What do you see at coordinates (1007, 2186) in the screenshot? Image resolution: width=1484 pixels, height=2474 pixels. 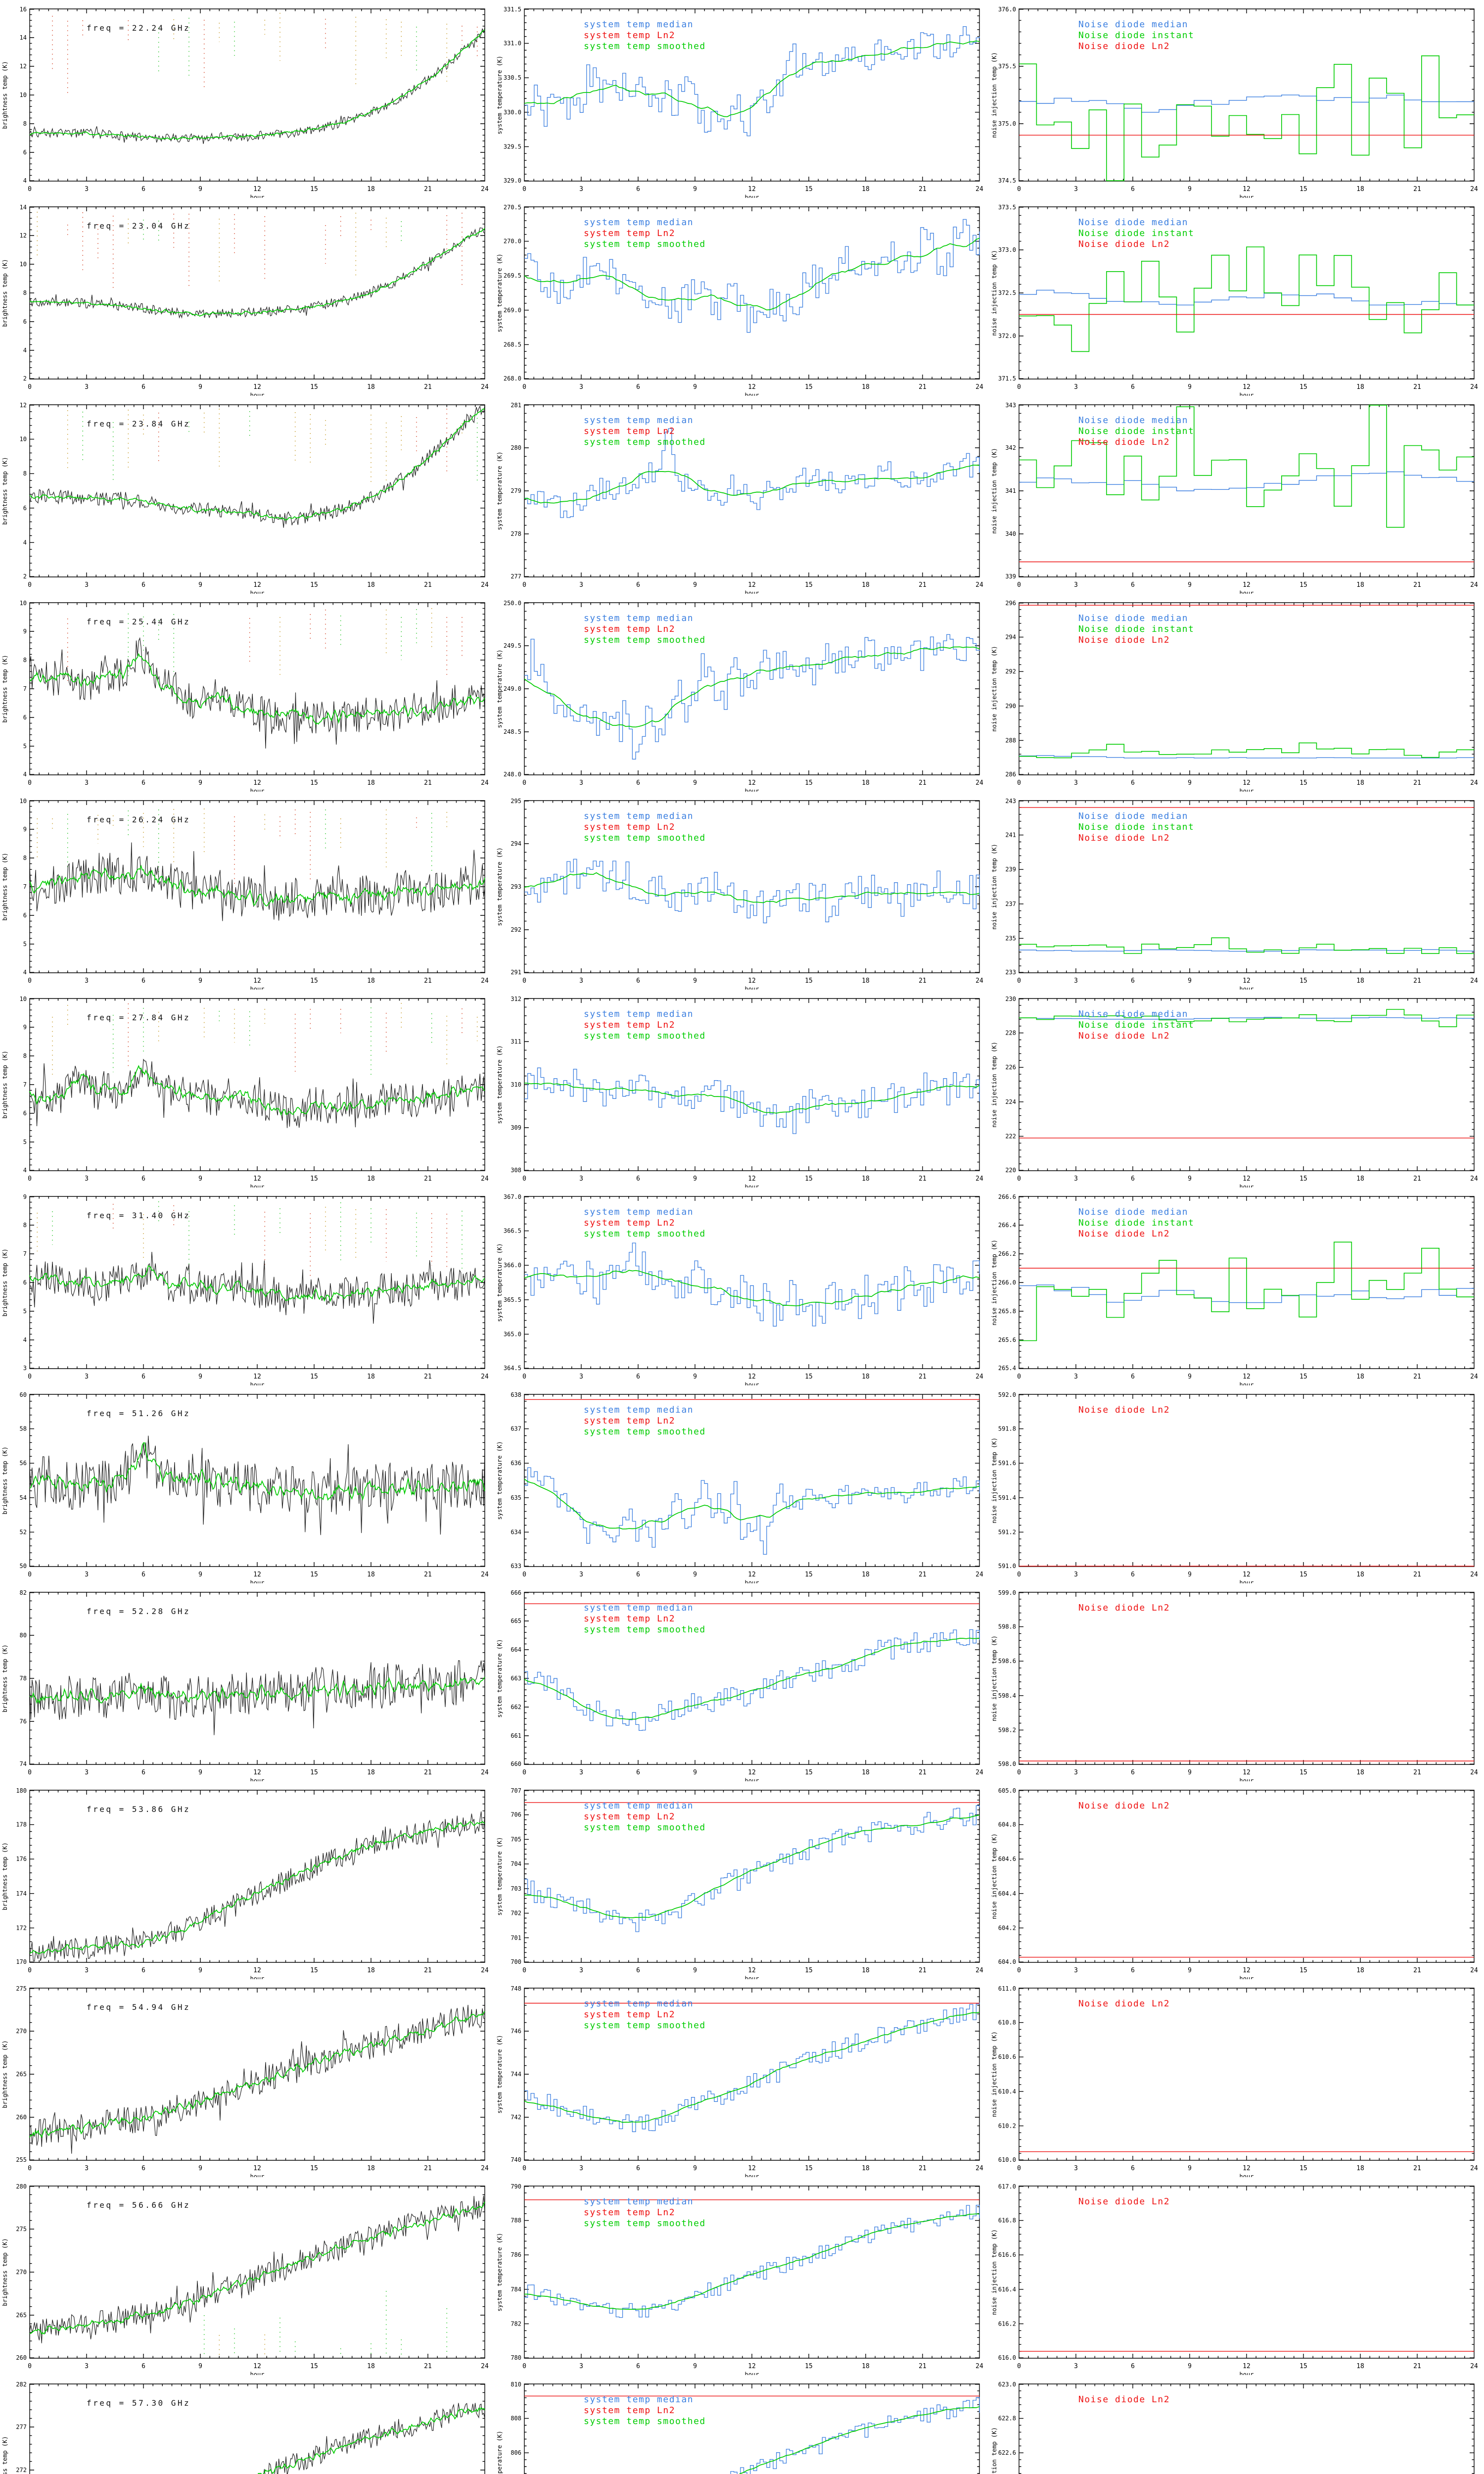 I see `y-tick-label: 617.0` at bounding box center [1007, 2186].